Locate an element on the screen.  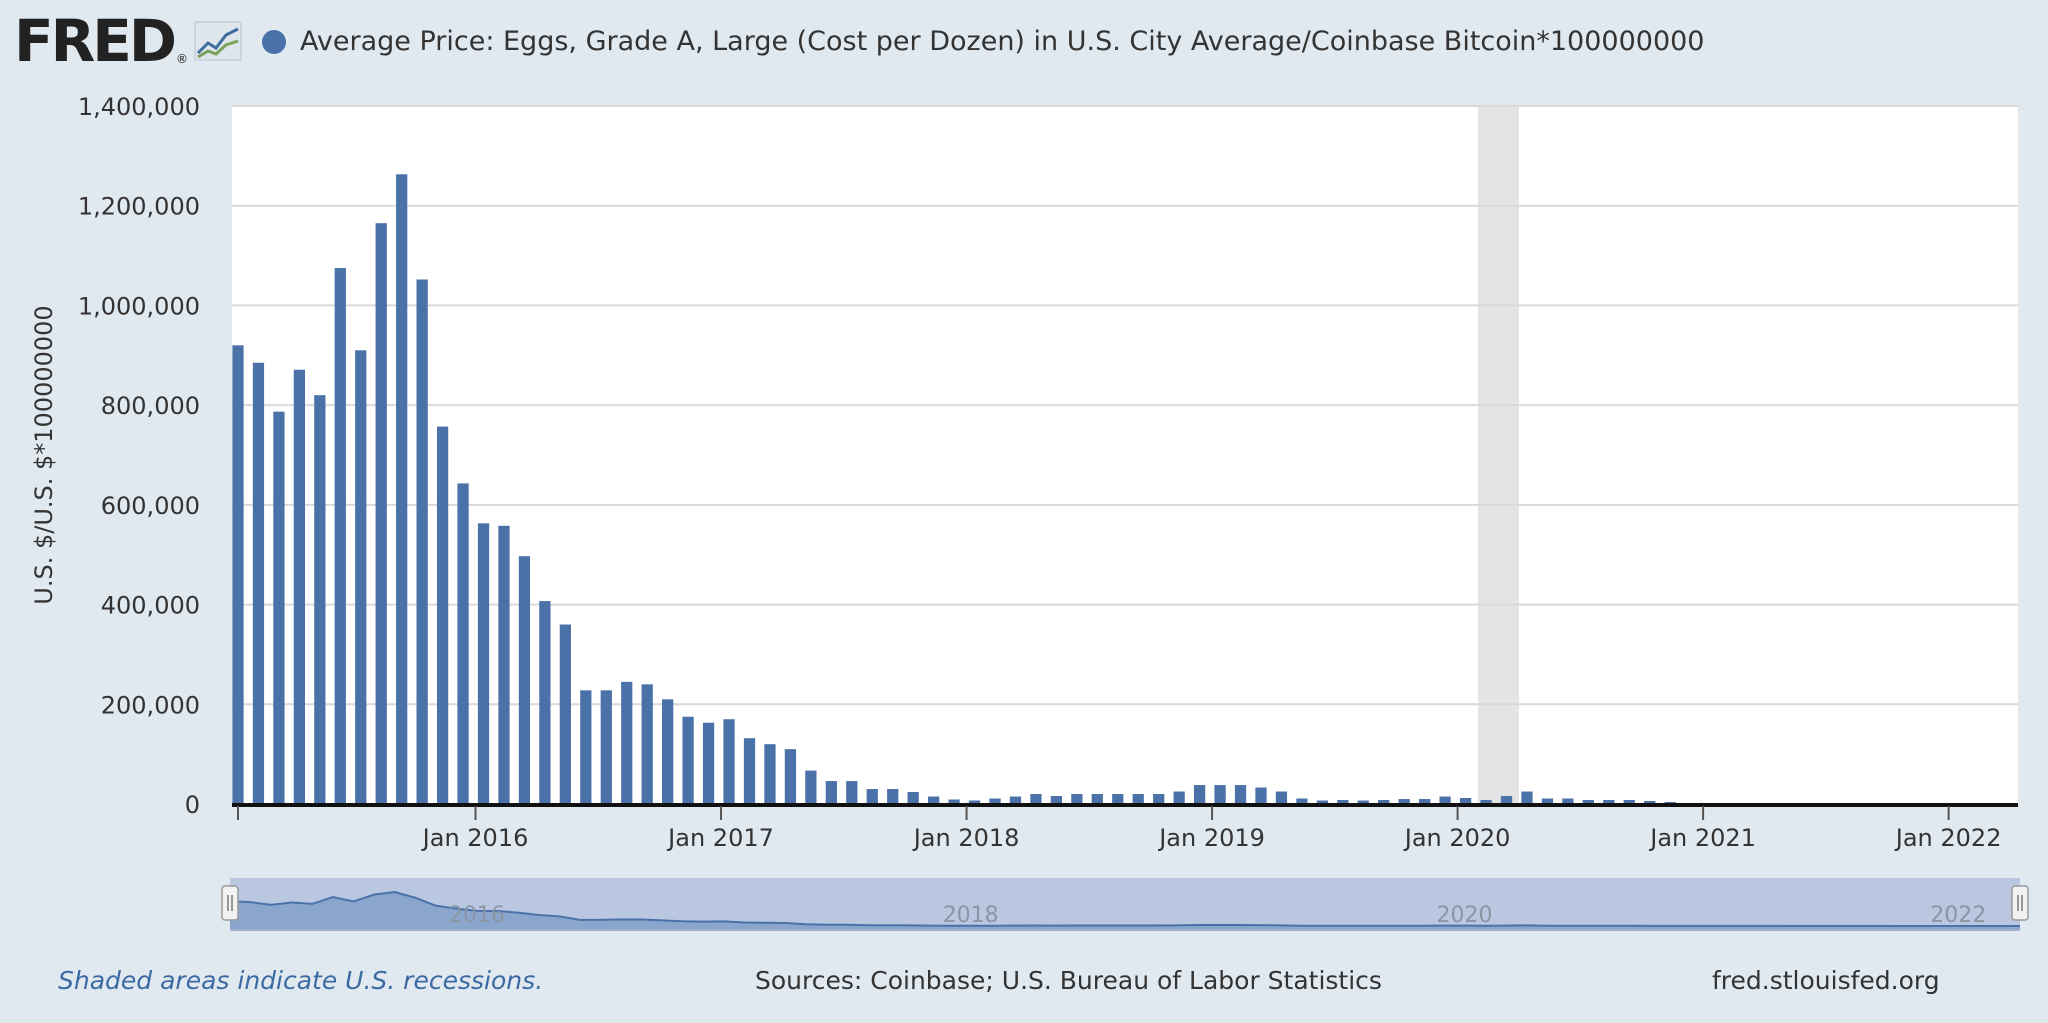
site-link: fred.stlouisfed.org is located at coordinates (1826, 980).